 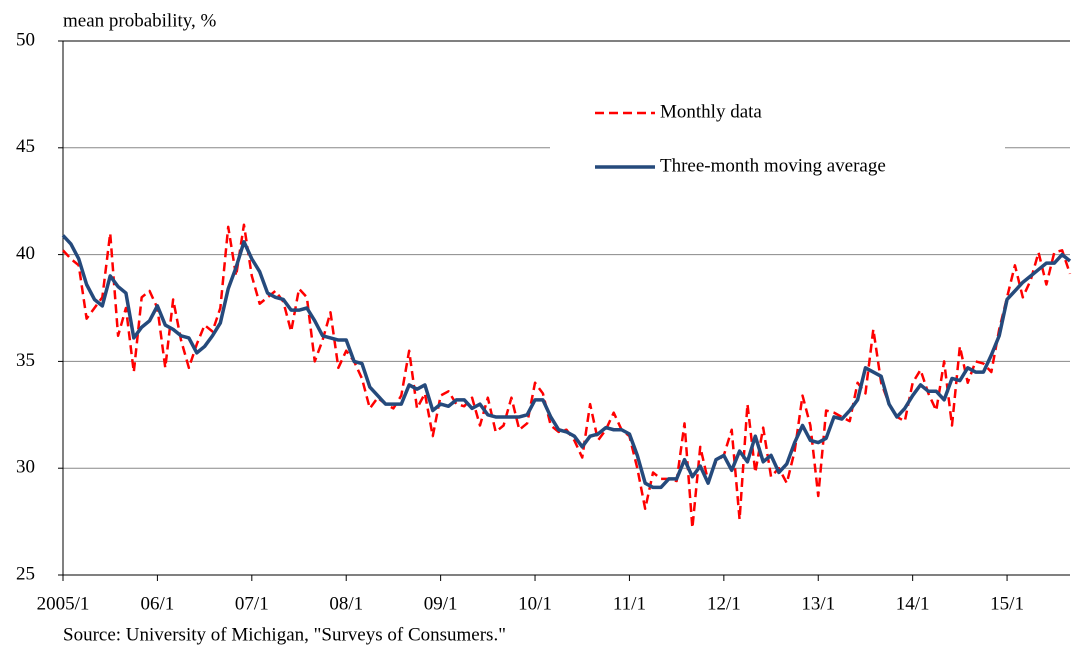 What do you see at coordinates (25, 253) in the screenshot?
I see `y-tick-label: 40` at bounding box center [25, 253].